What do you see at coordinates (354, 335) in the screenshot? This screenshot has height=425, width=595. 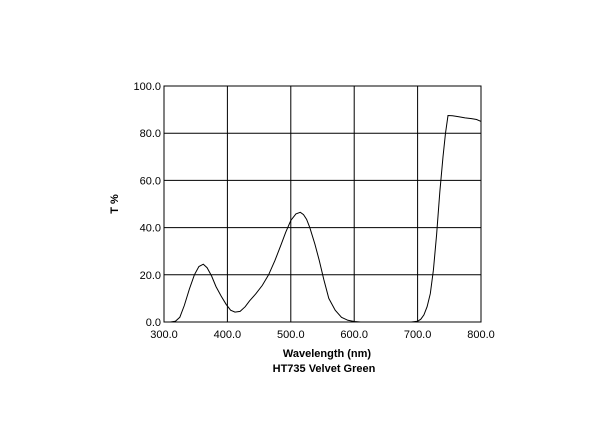 I see `x-tick-label: 600.0` at bounding box center [354, 335].